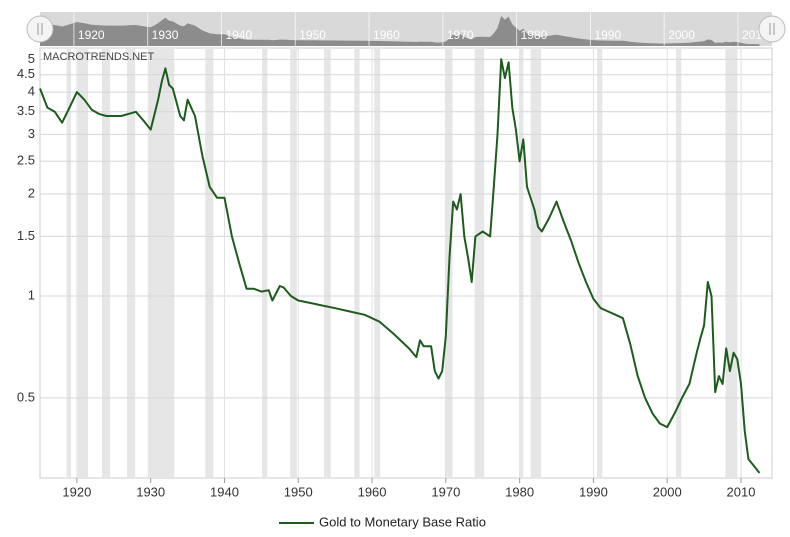 This screenshot has width=790, height=537. I want to click on x-tick-label: 1960, so click(372, 491).